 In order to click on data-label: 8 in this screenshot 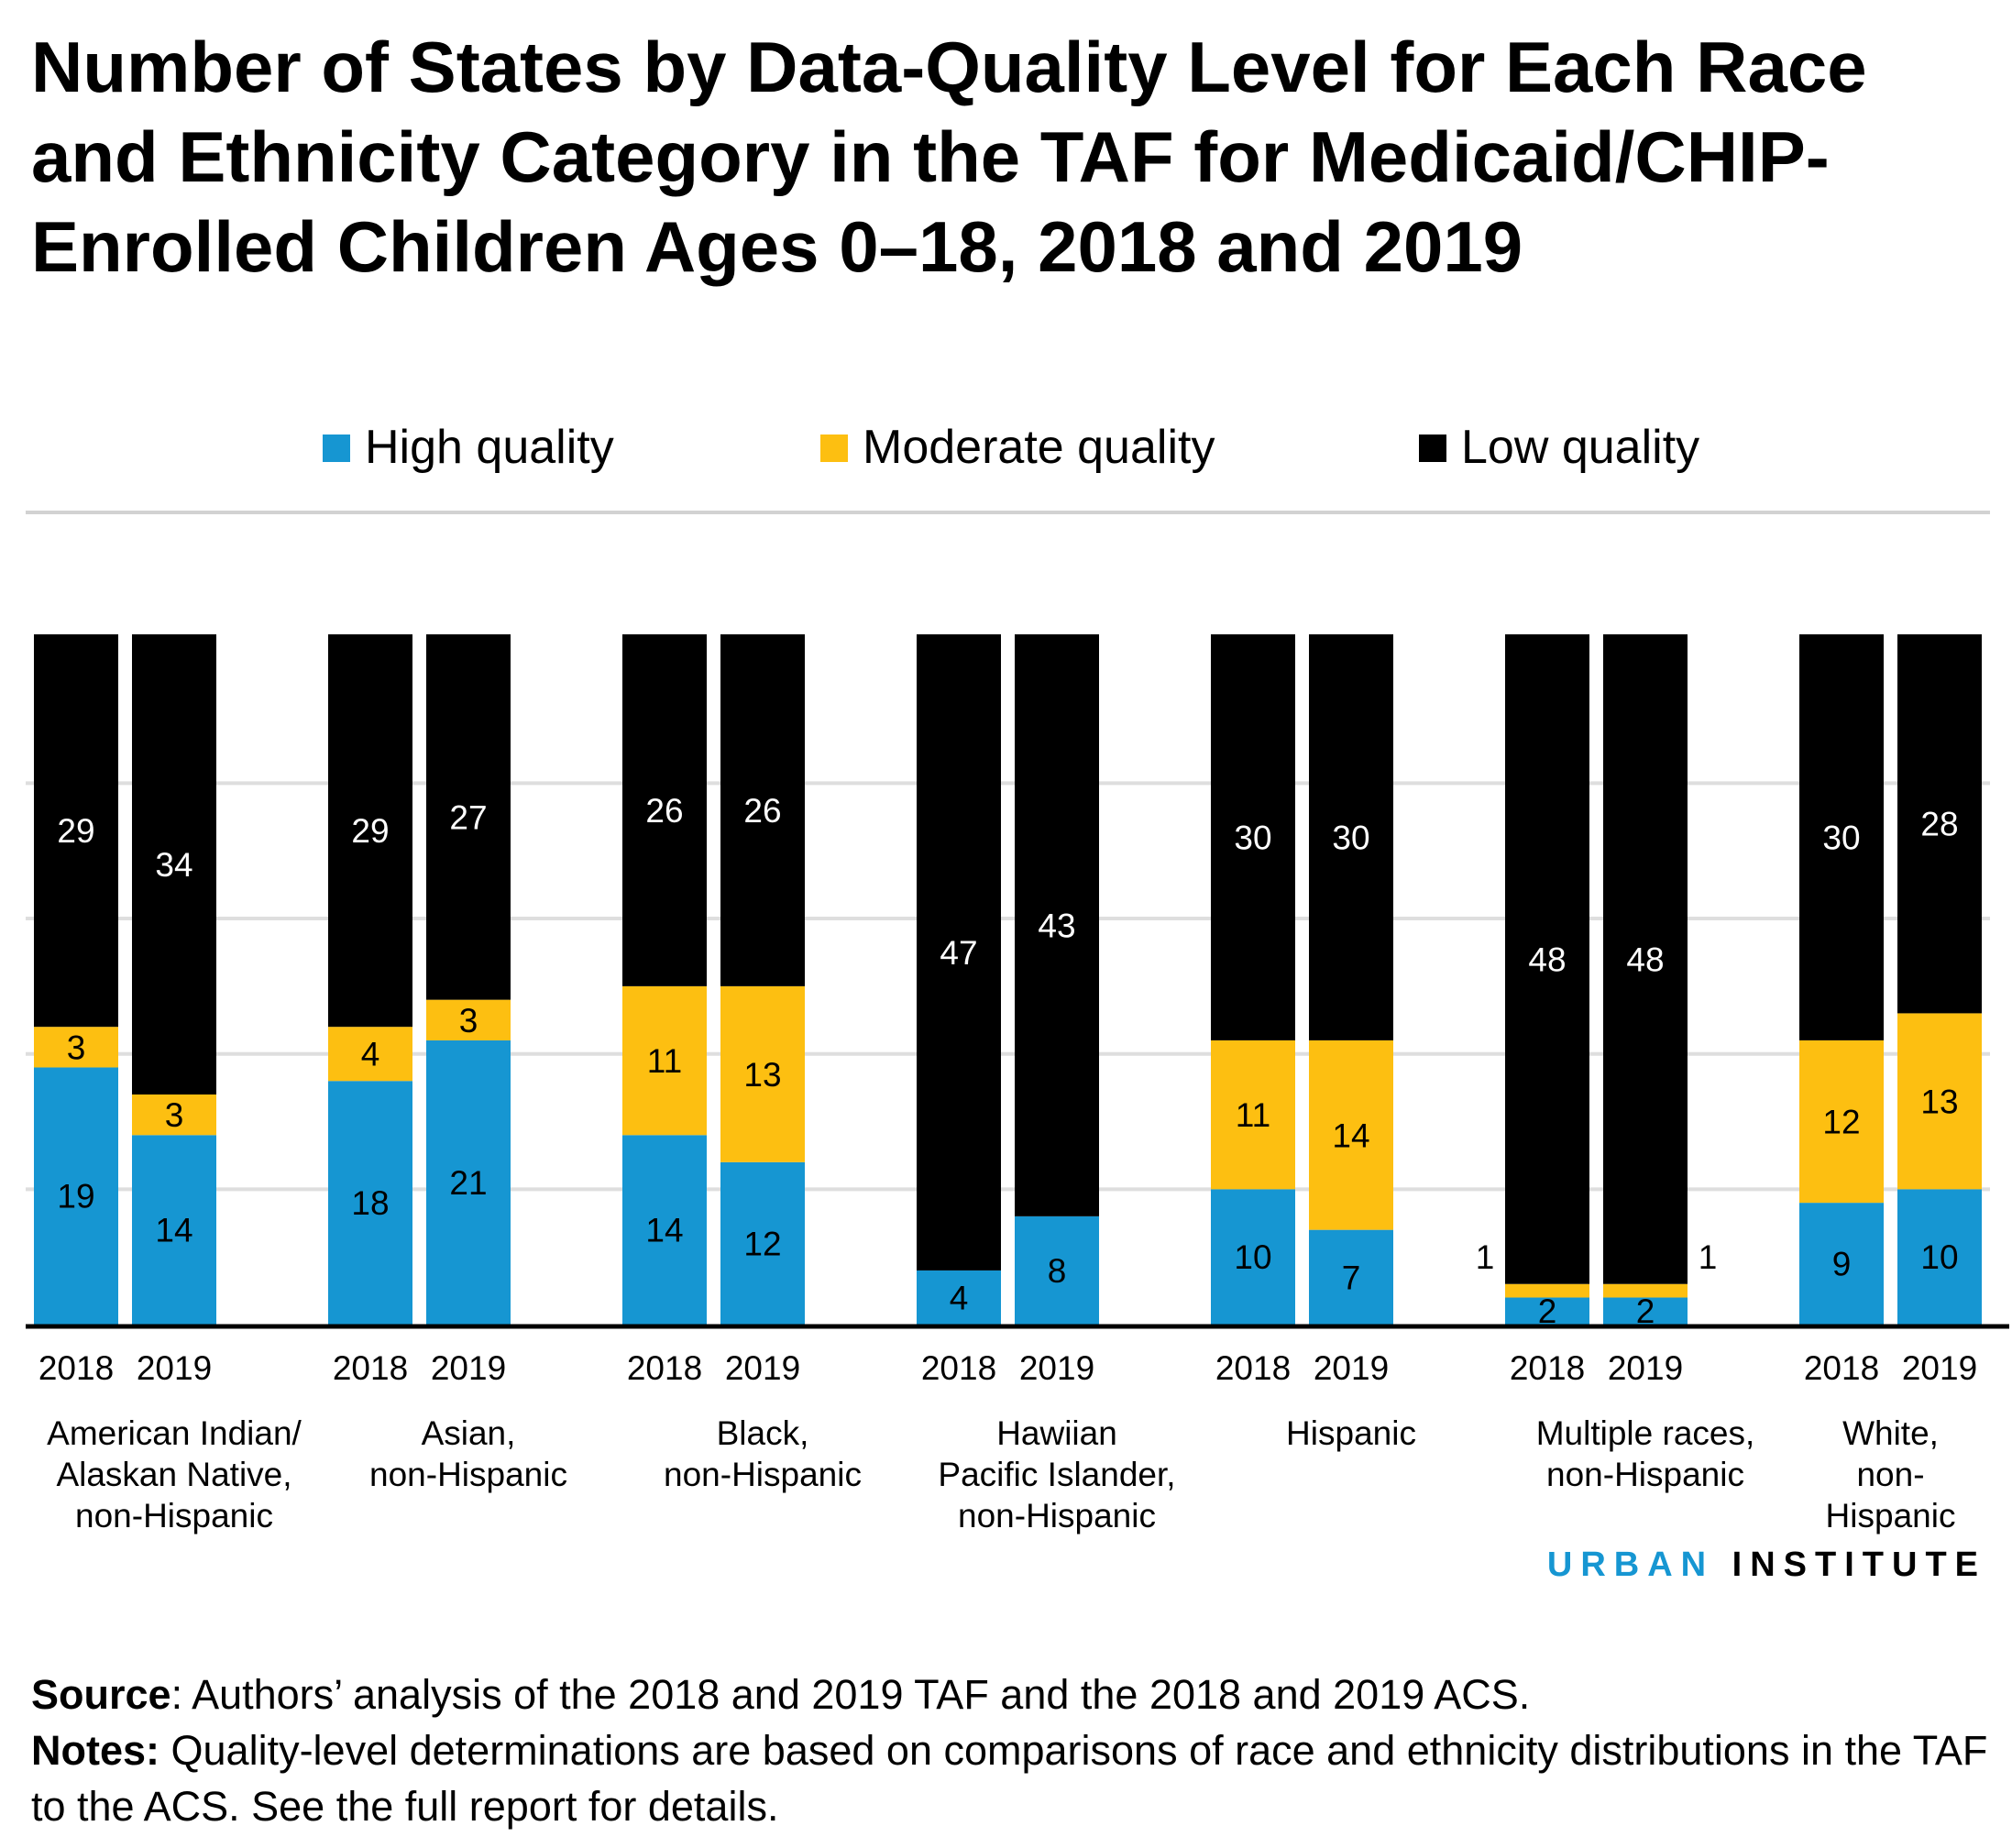, I will do `click(1057, 1271)`.